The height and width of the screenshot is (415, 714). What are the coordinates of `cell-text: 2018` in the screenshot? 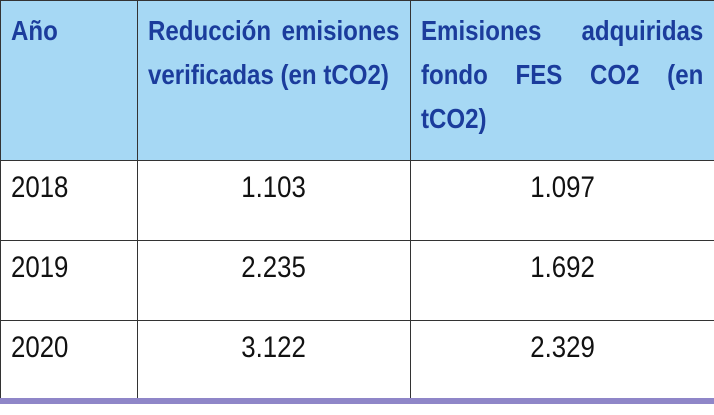 It's located at (40, 187).